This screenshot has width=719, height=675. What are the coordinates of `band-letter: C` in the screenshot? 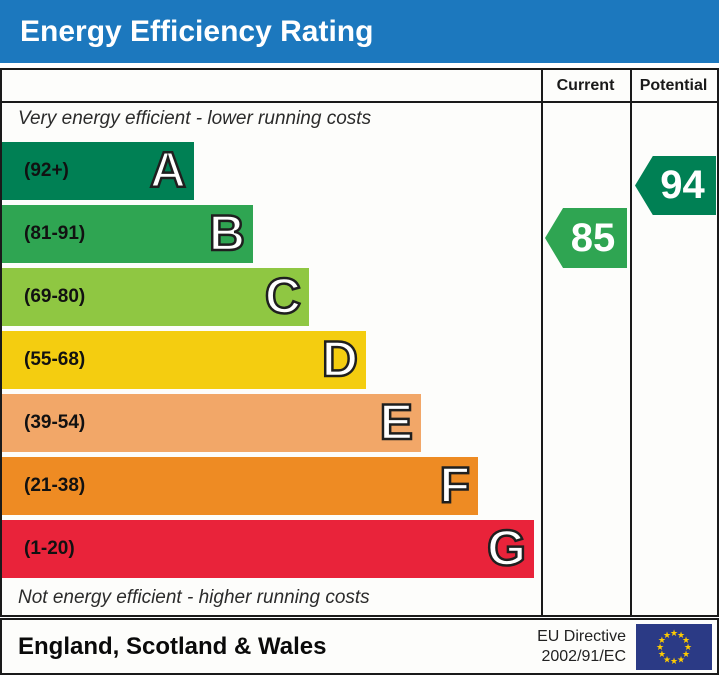 It's located at (283, 296).